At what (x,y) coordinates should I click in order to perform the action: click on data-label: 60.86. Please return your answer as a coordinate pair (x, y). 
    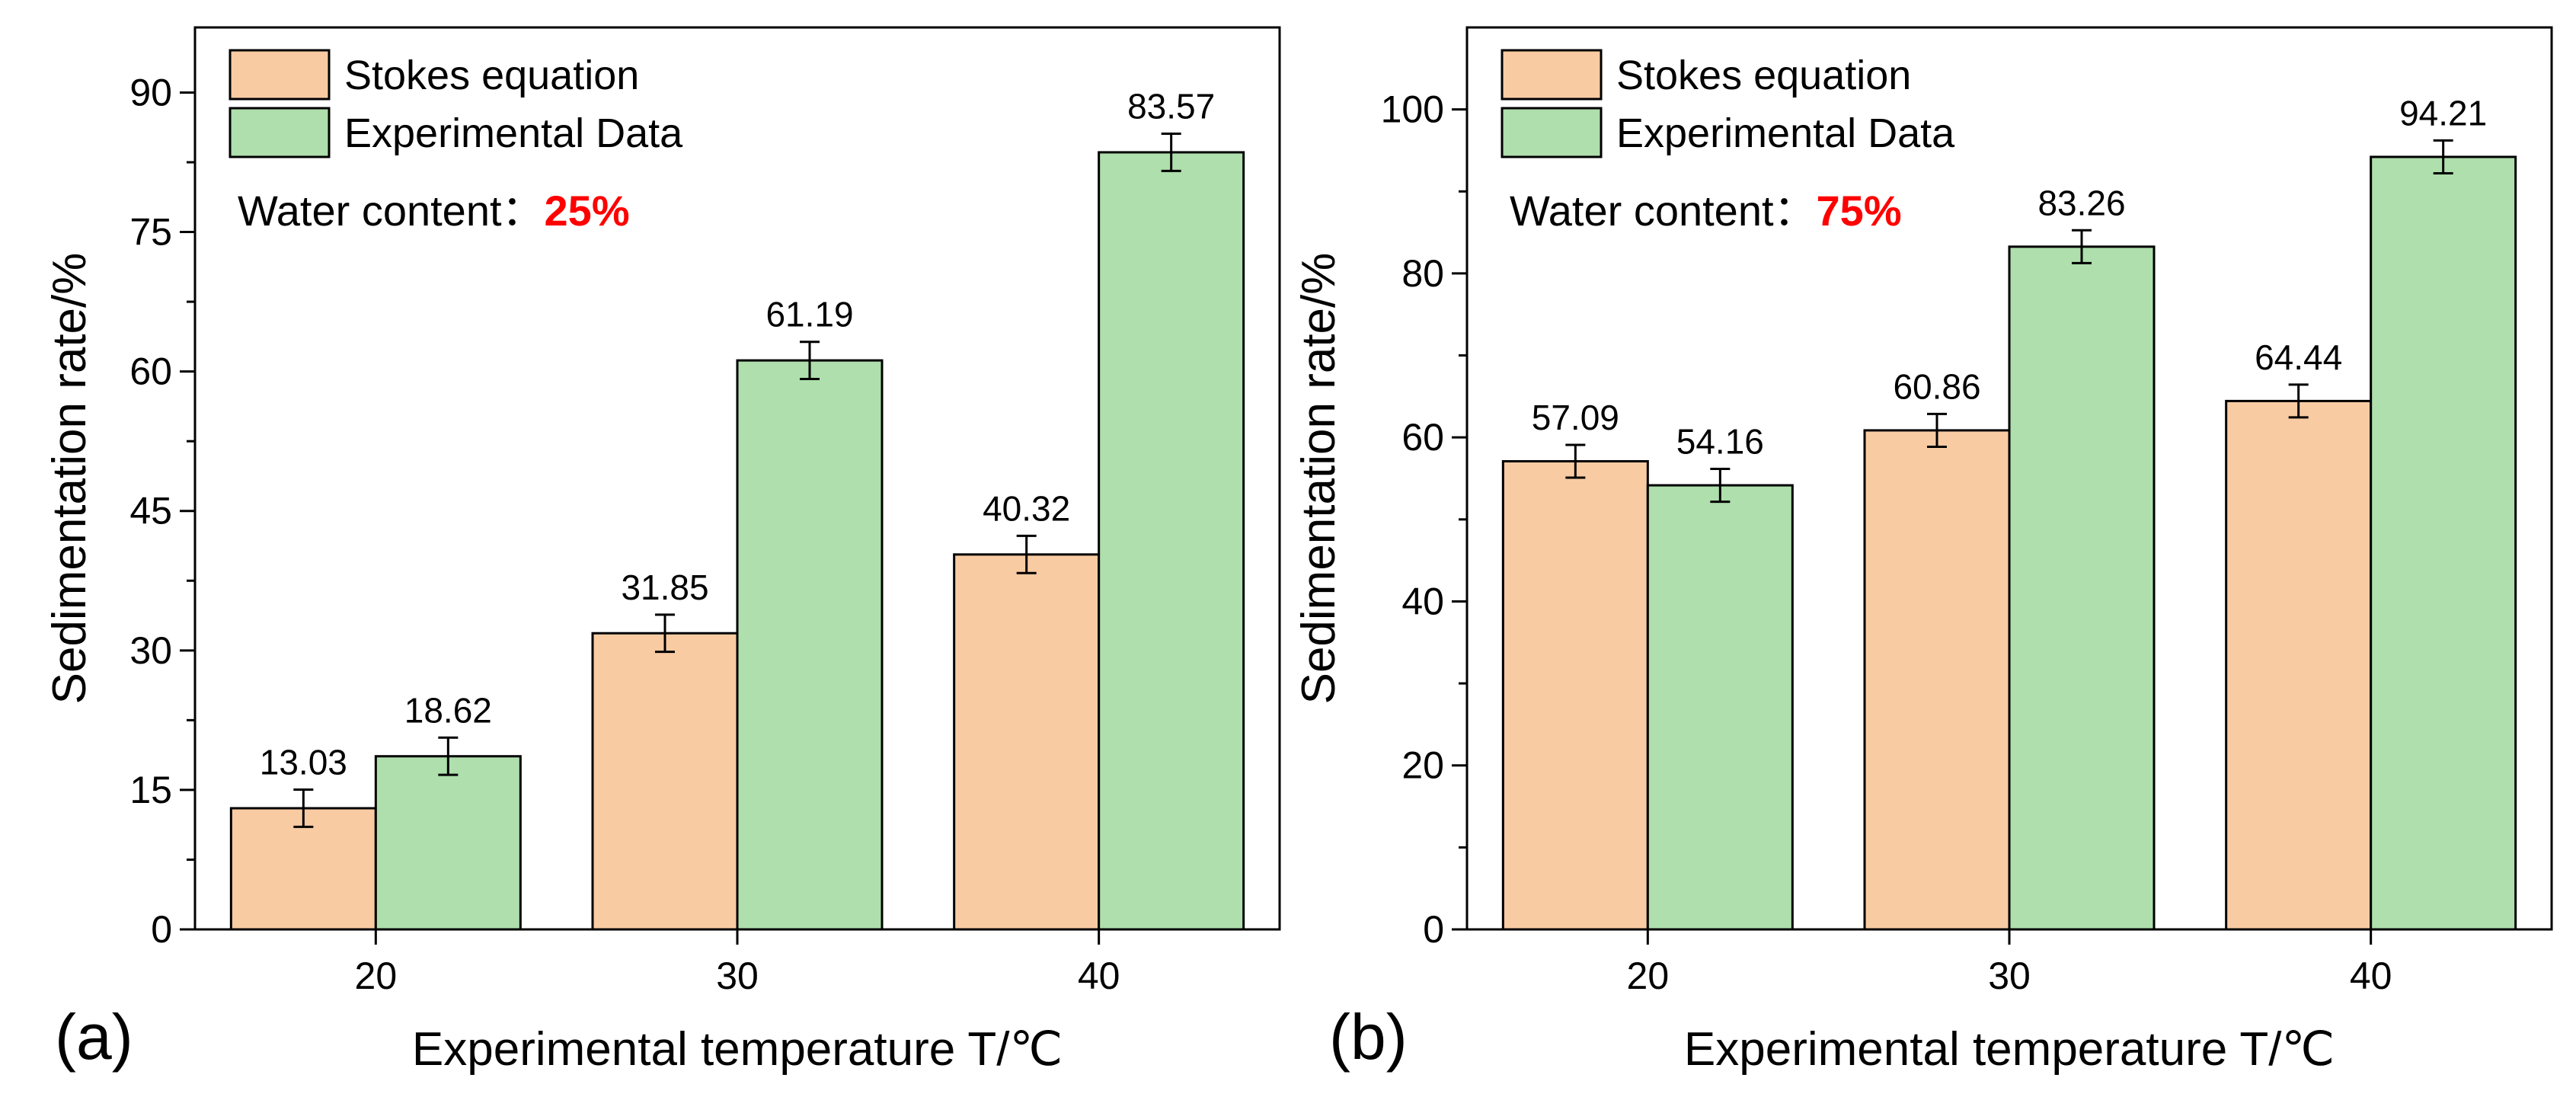
    Looking at the image, I should click on (1937, 386).